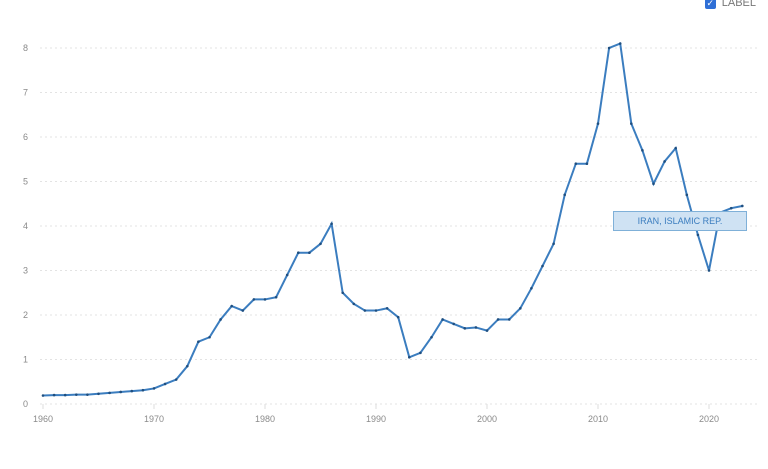 This screenshot has height=469, width=768. I want to click on y-tick-label: 8, so click(25, 48).